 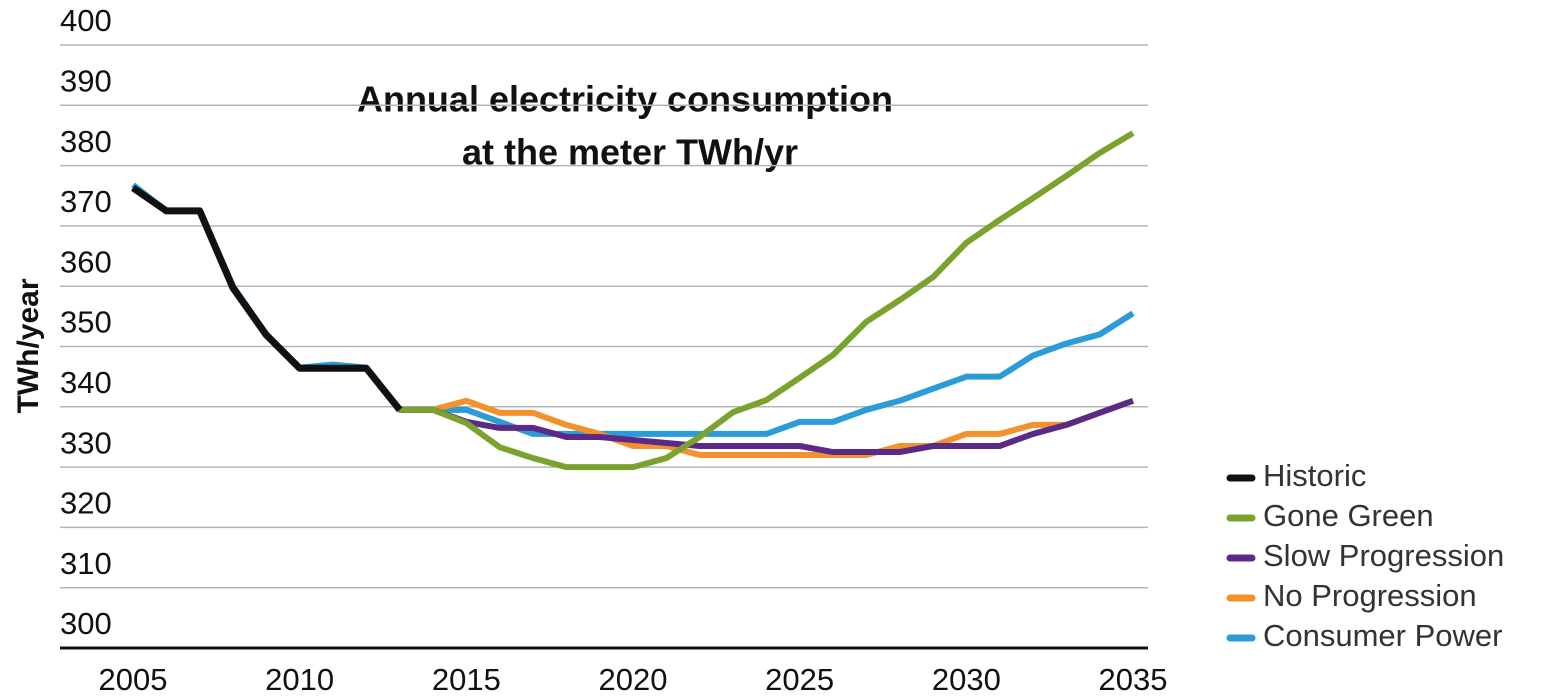 What do you see at coordinates (86, 201) in the screenshot?
I see `y-tick-label: 370` at bounding box center [86, 201].